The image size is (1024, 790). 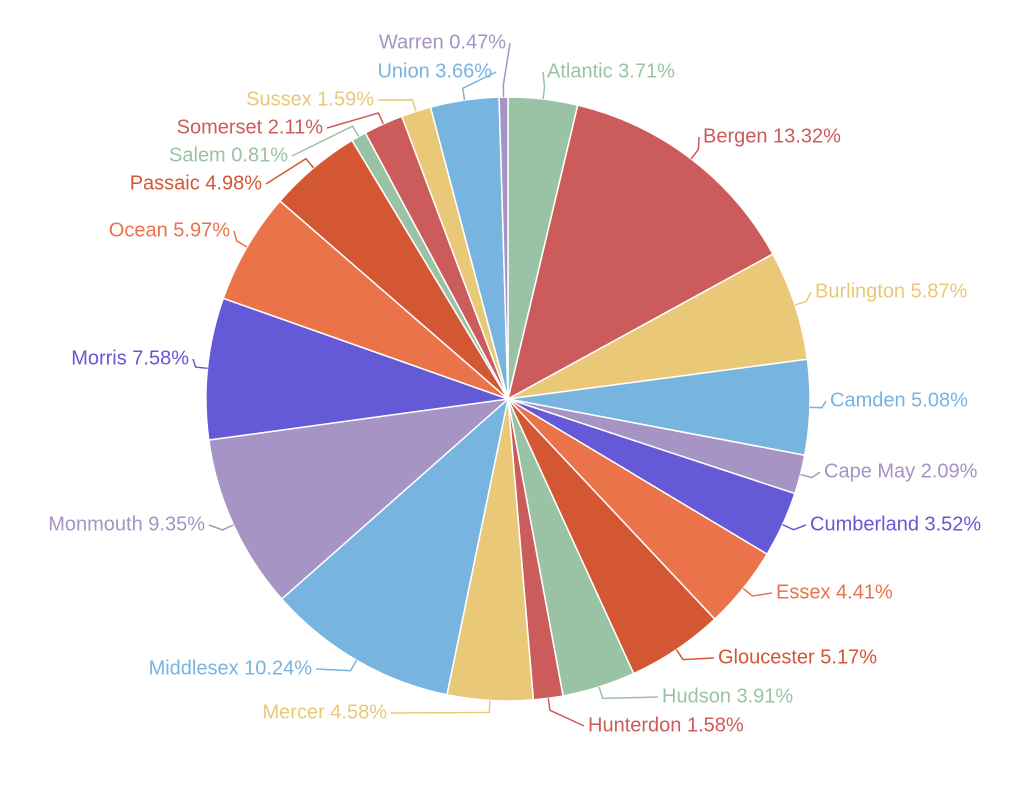 I want to click on leader-line-middlesex, so click(x=336, y=665).